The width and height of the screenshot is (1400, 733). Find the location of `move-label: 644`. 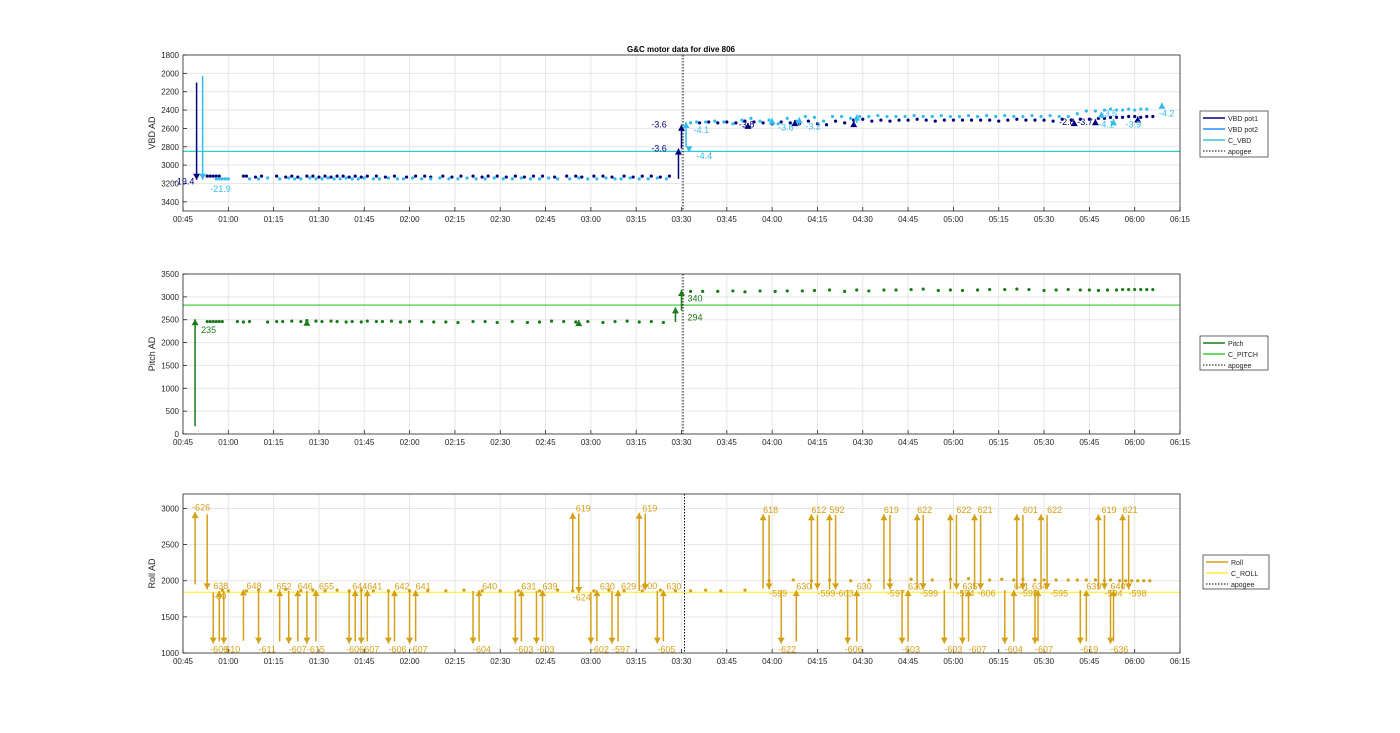

move-label: 644 is located at coordinates (359, 587).